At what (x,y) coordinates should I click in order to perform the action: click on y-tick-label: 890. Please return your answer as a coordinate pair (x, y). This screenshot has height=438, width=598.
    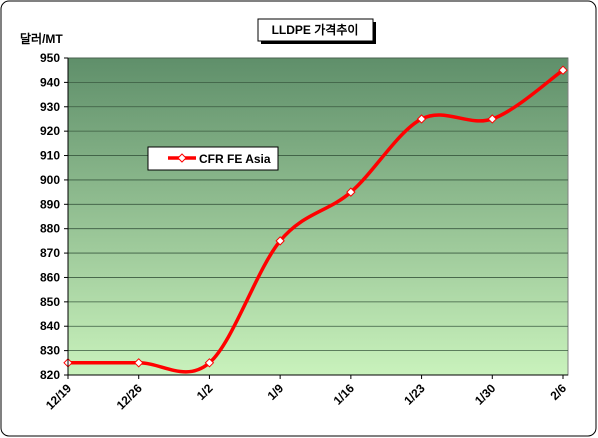
    Looking at the image, I should click on (50, 204).